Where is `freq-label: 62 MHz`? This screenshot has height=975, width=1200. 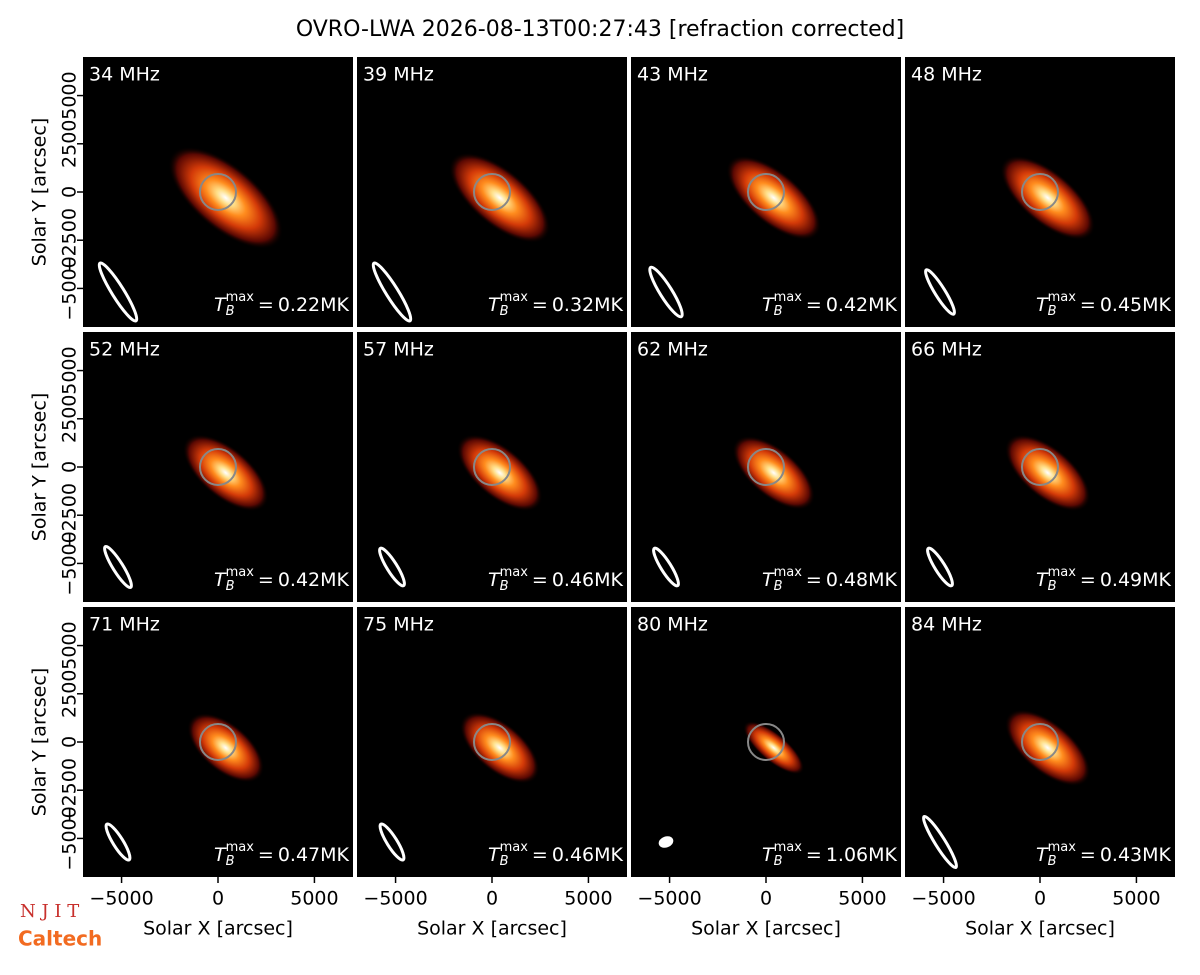
freq-label: 62 MHz is located at coordinates (672, 350).